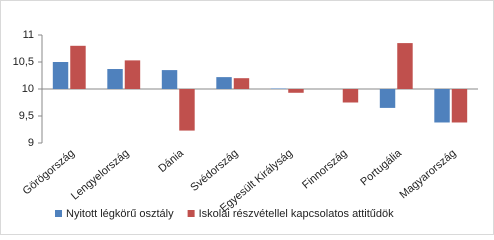 This screenshot has width=494, height=240. I want to click on y-tick-label: 10,5, so click(23, 62).